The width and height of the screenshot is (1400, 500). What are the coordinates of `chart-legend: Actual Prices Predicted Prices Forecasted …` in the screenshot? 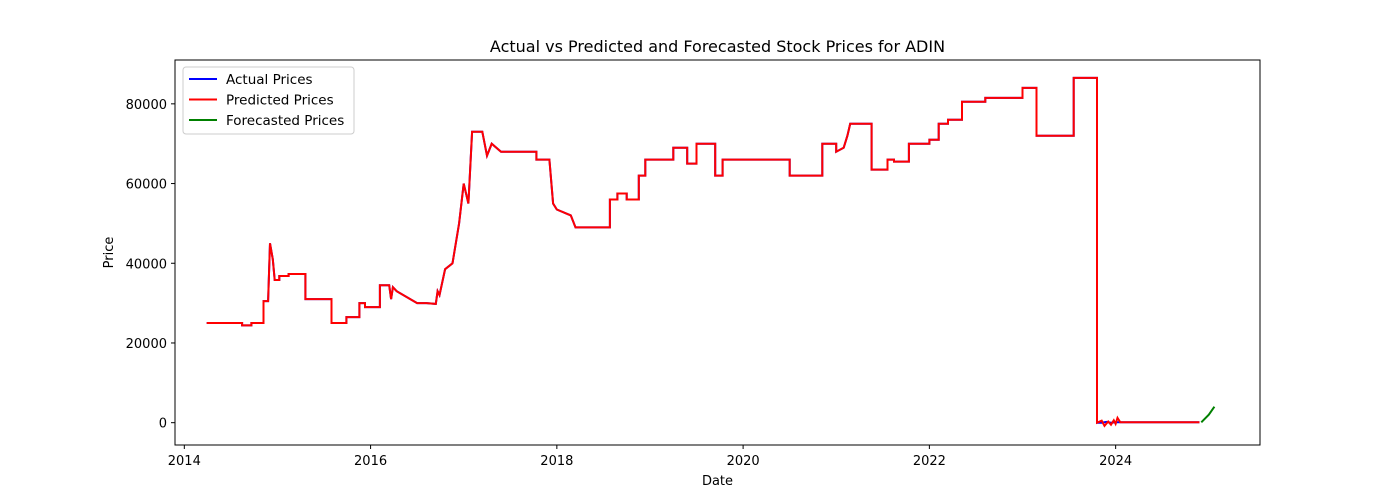 It's located at (268, 100).